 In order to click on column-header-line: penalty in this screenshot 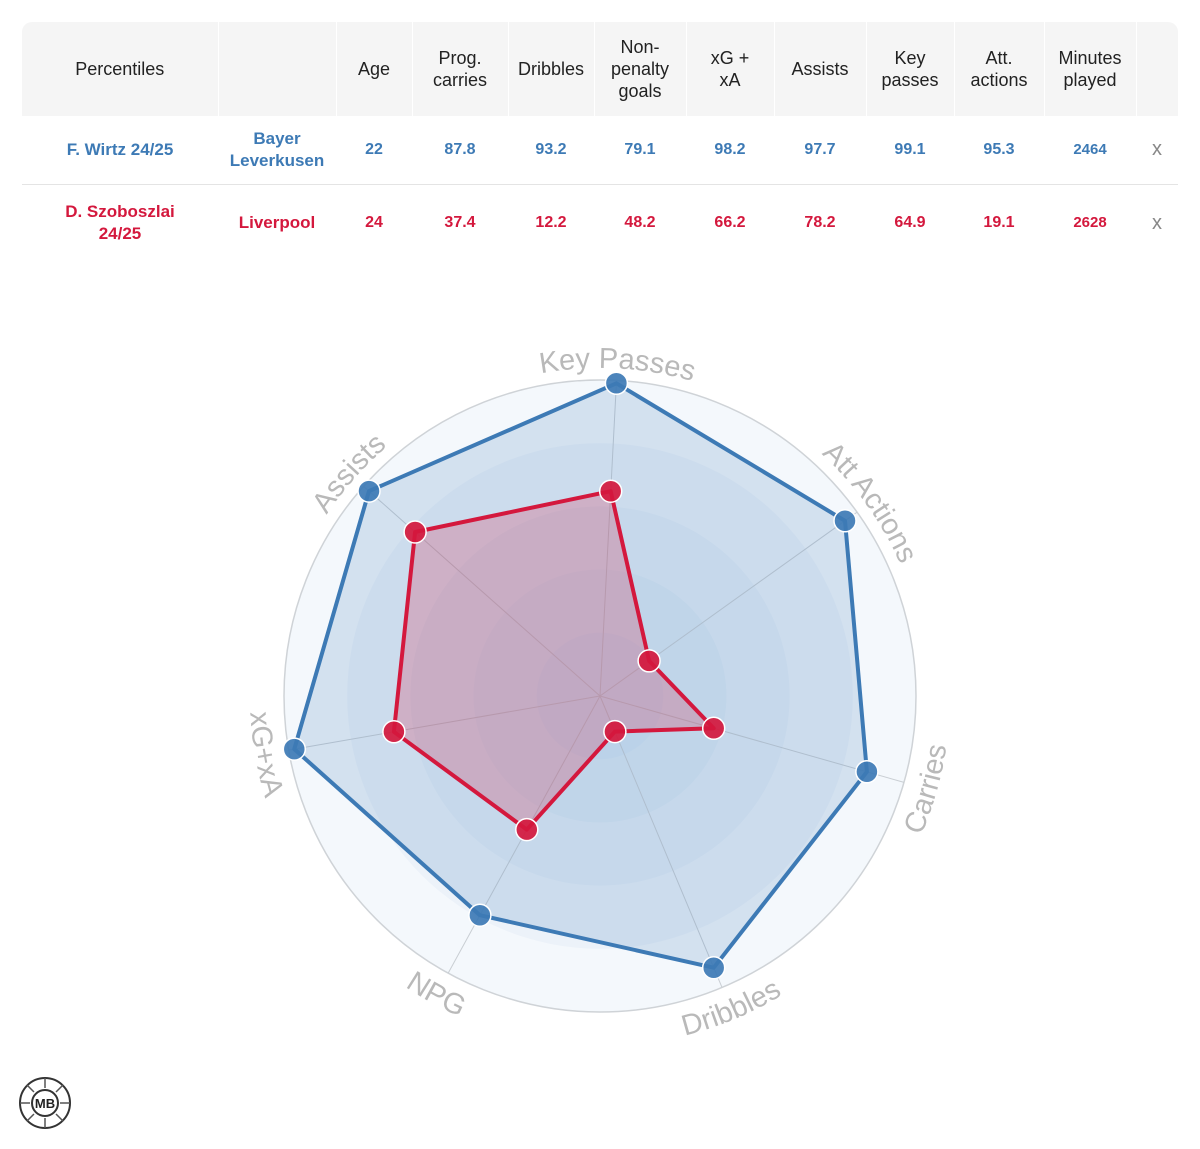, I will do `click(640, 69)`.